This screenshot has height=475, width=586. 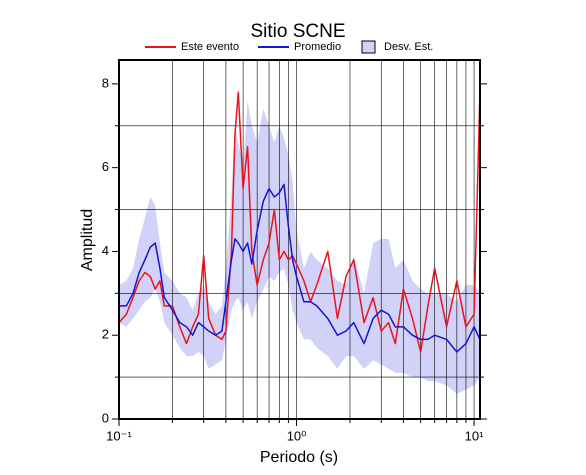 What do you see at coordinates (105, 334) in the screenshot?
I see `y-tick-label: 2` at bounding box center [105, 334].